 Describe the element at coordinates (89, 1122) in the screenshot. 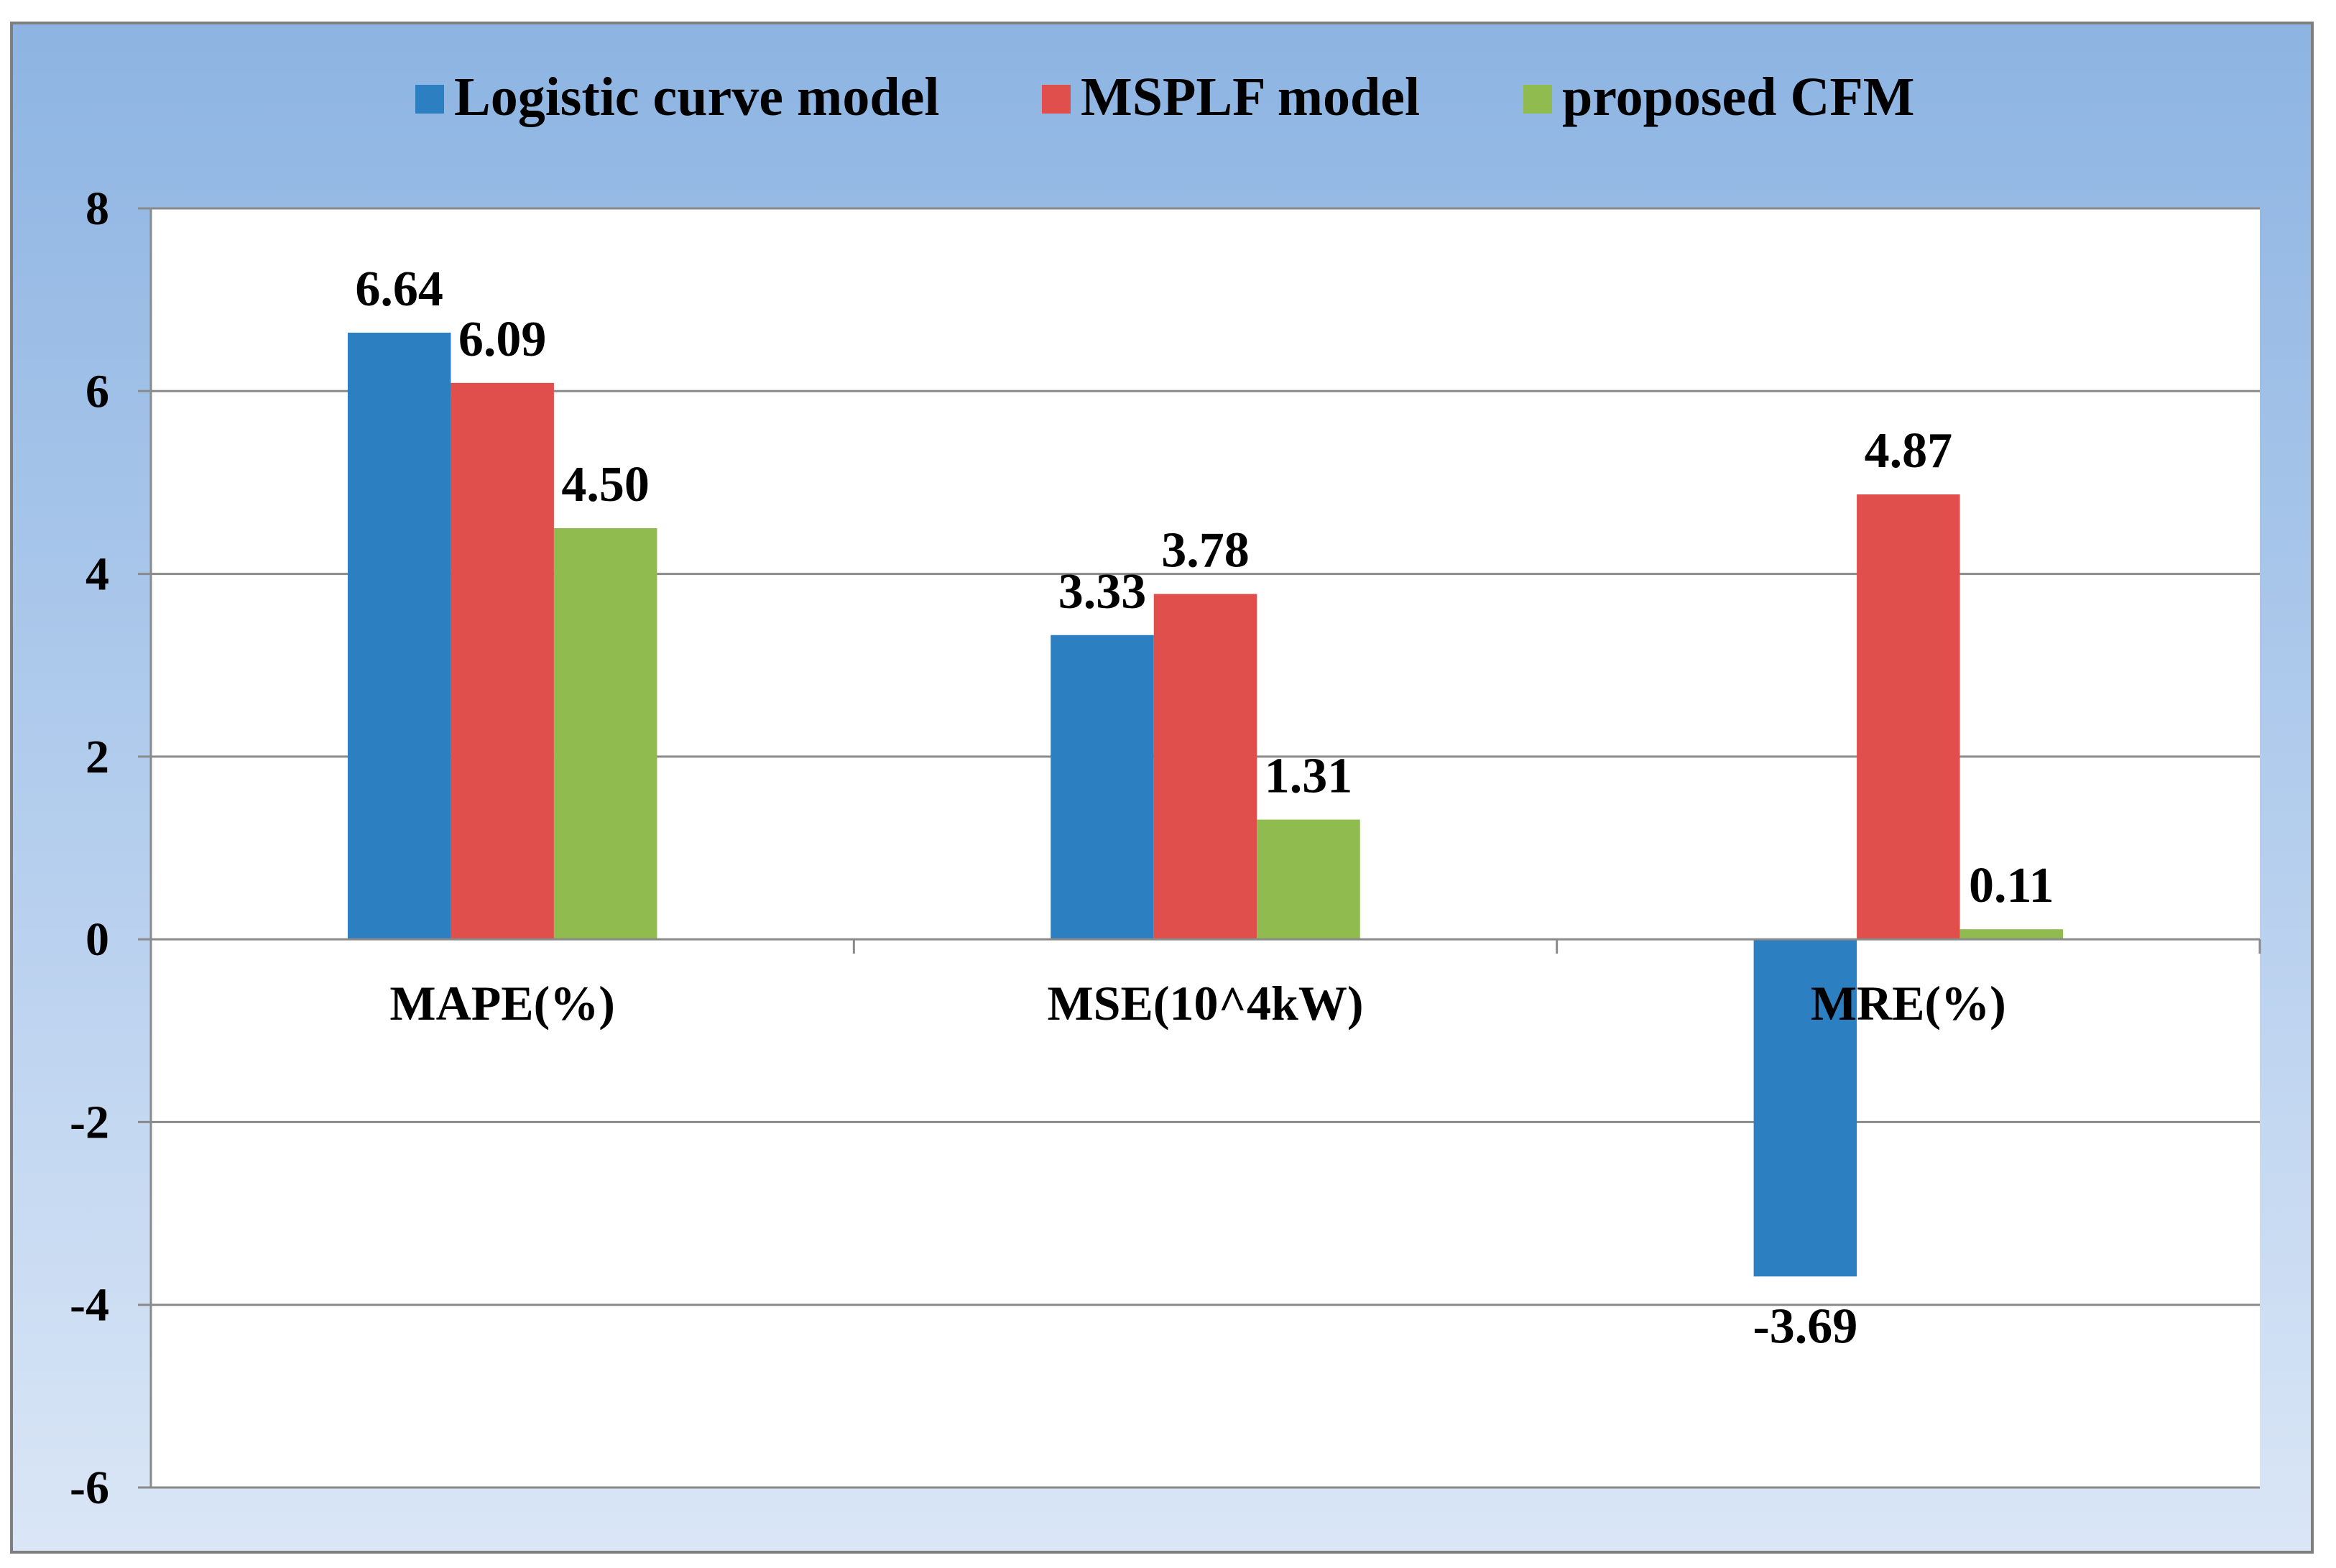

I see `y-tick-label: -2` at that location.